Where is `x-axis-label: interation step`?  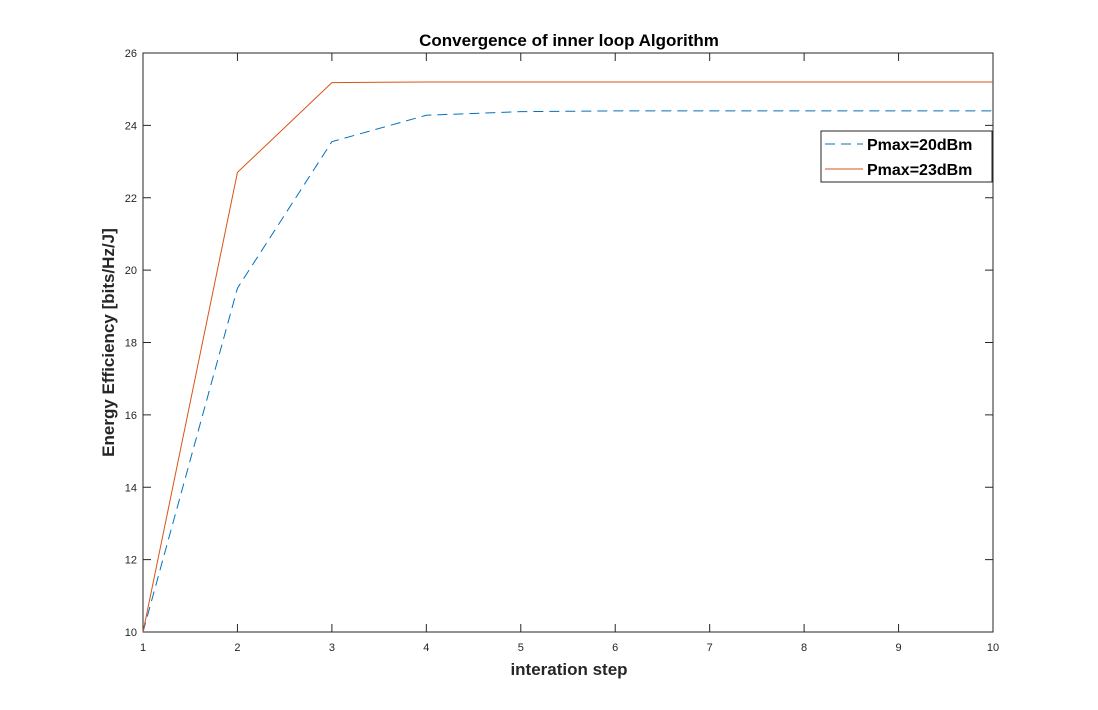
x-axis-label: interation step is located at coordinates (568, 669).